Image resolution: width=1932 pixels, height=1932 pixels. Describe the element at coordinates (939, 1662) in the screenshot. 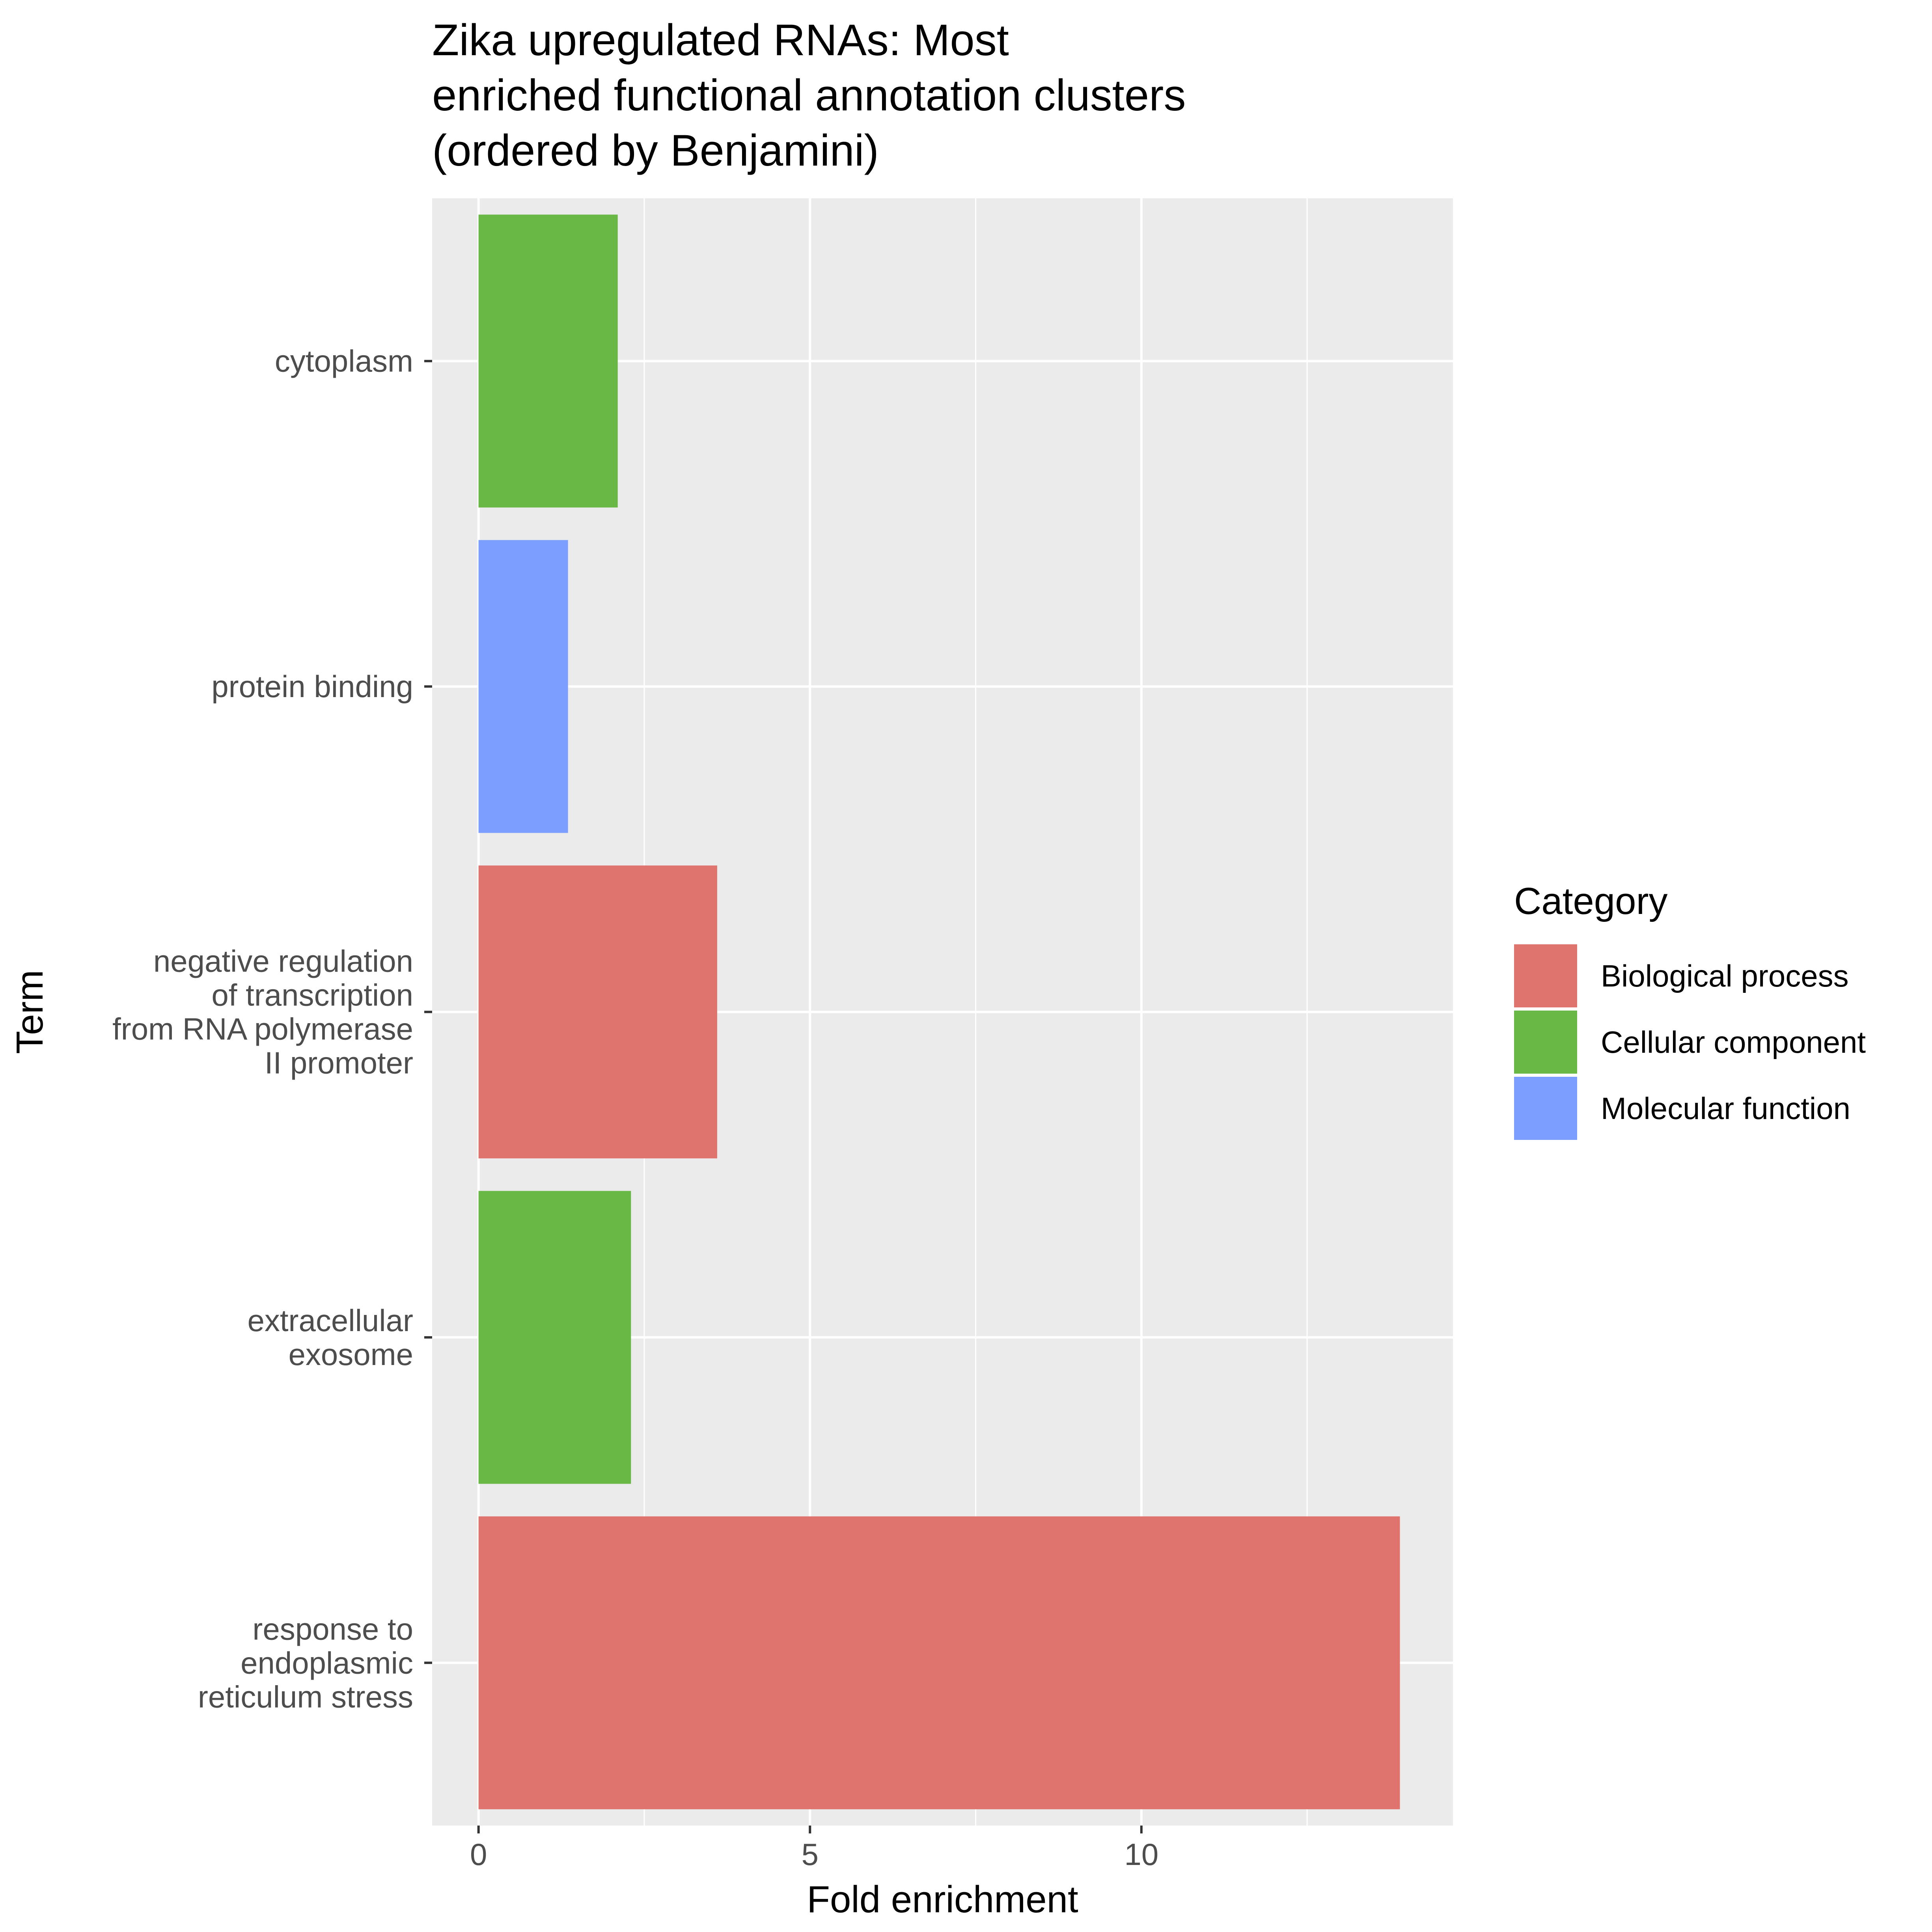

I see `bar-er-stress` at that location.